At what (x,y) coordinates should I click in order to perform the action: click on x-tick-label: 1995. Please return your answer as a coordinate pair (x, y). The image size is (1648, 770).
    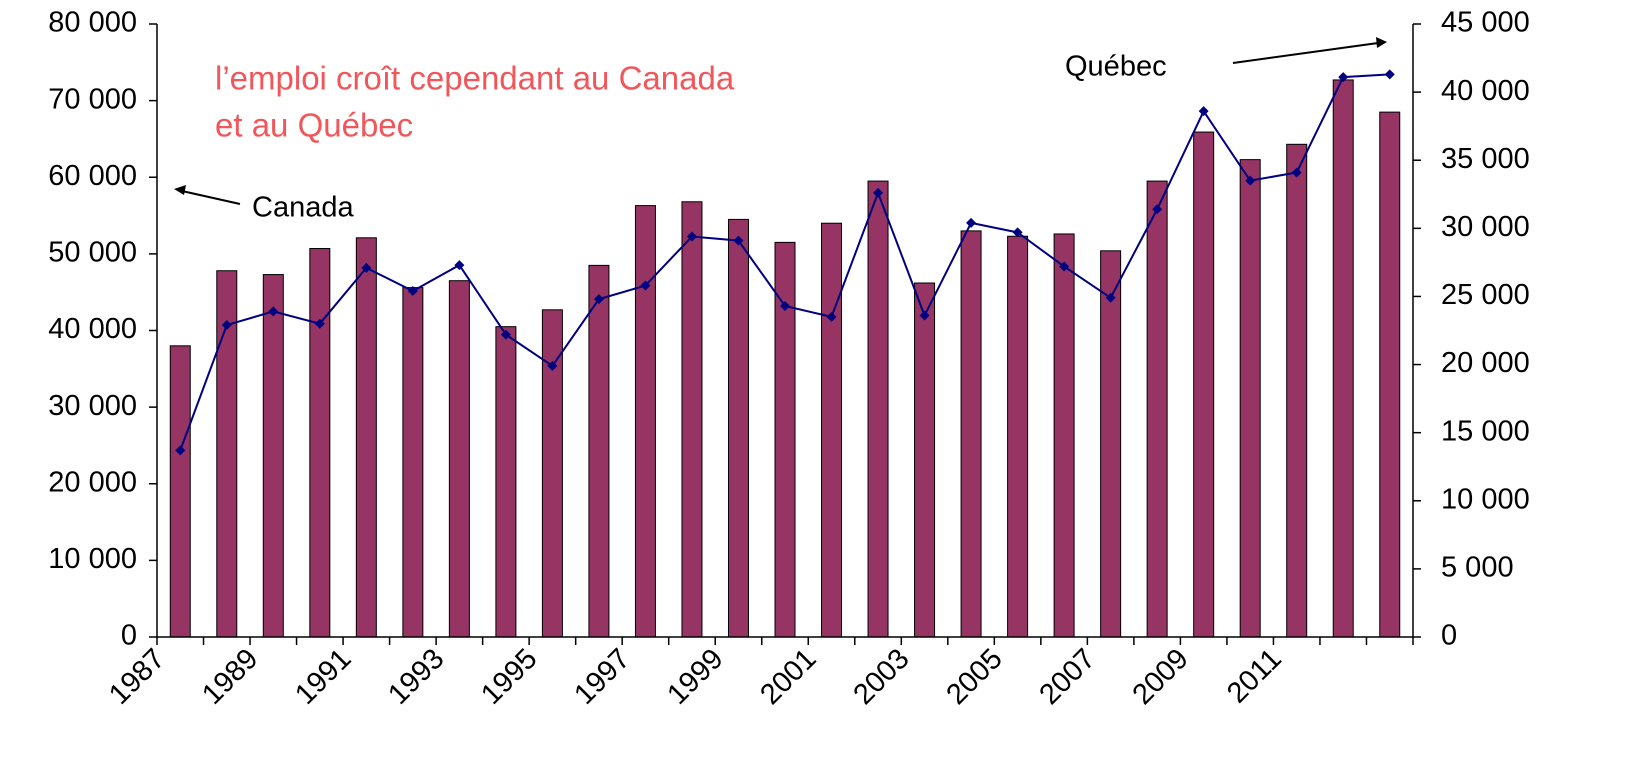
    Looking at the image, I should click on (509, 677).